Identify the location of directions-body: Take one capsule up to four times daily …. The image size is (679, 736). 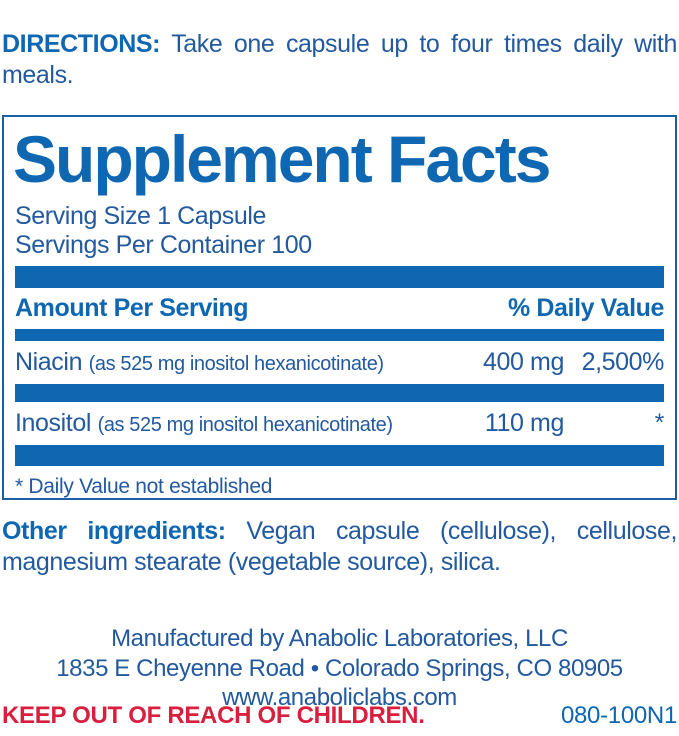
(339, 59).